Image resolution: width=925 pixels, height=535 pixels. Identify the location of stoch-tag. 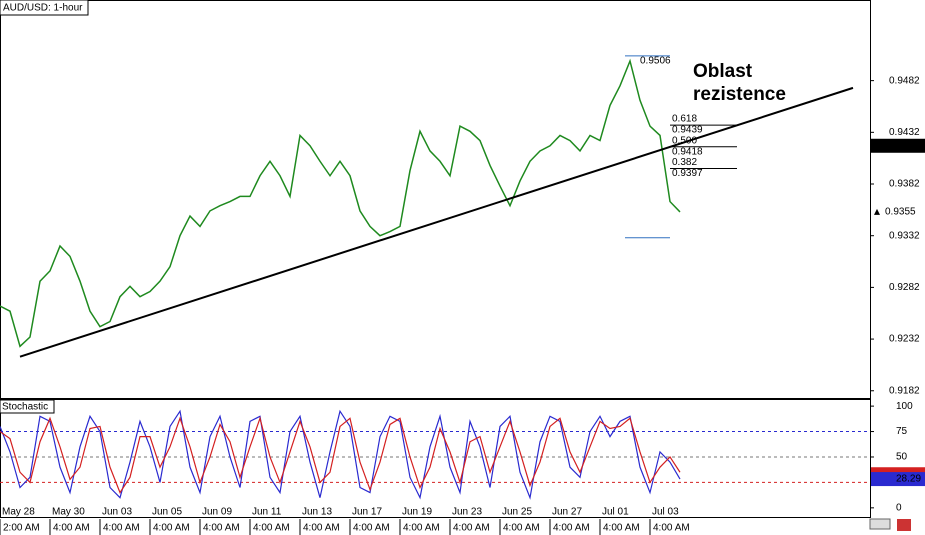
(898, 479).